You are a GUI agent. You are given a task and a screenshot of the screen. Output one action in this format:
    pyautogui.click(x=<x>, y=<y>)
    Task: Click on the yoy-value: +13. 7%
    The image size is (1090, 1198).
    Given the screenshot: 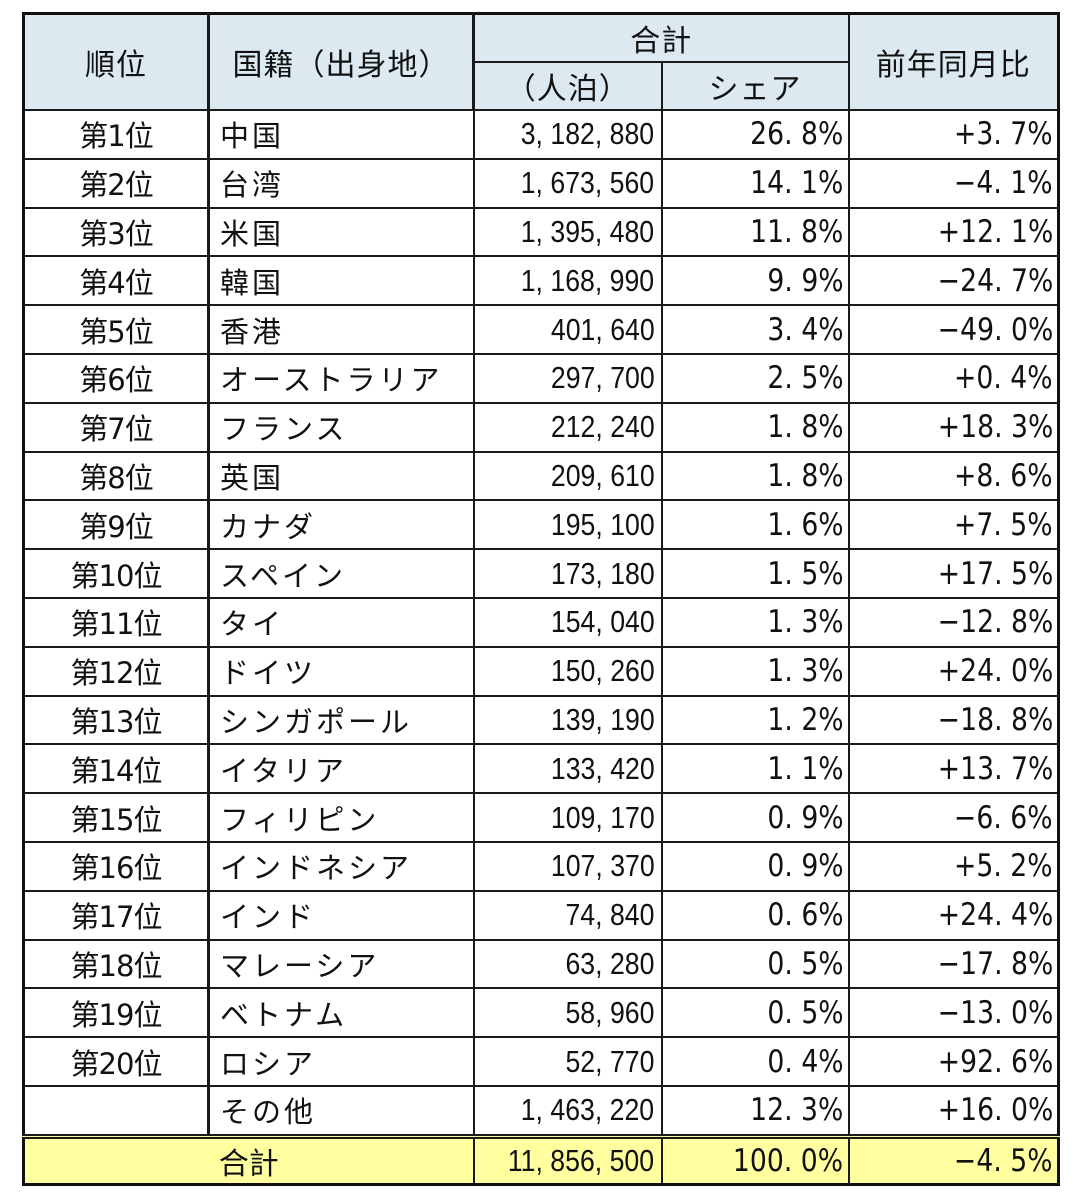 What is the action you would take?
    pyautogui.click(x=995, y=768)
    